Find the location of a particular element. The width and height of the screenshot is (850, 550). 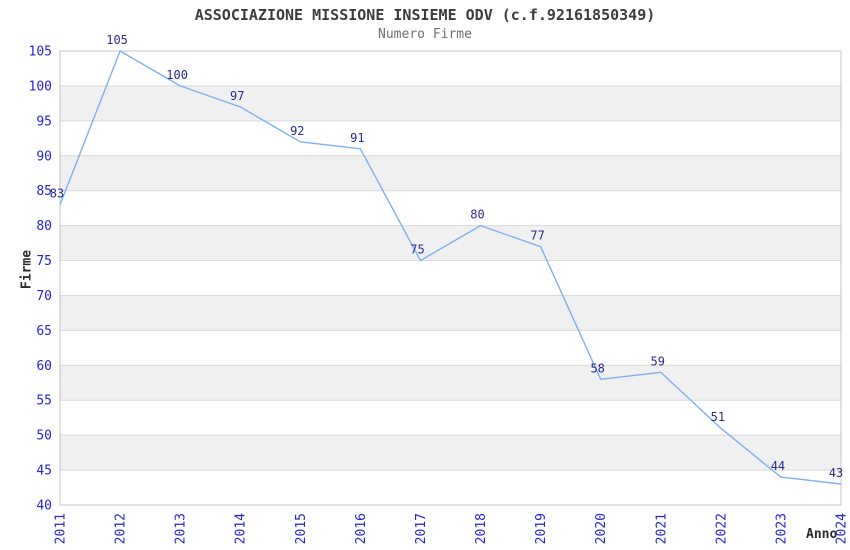

data-label: 44 is located at coordinates (778, 466).